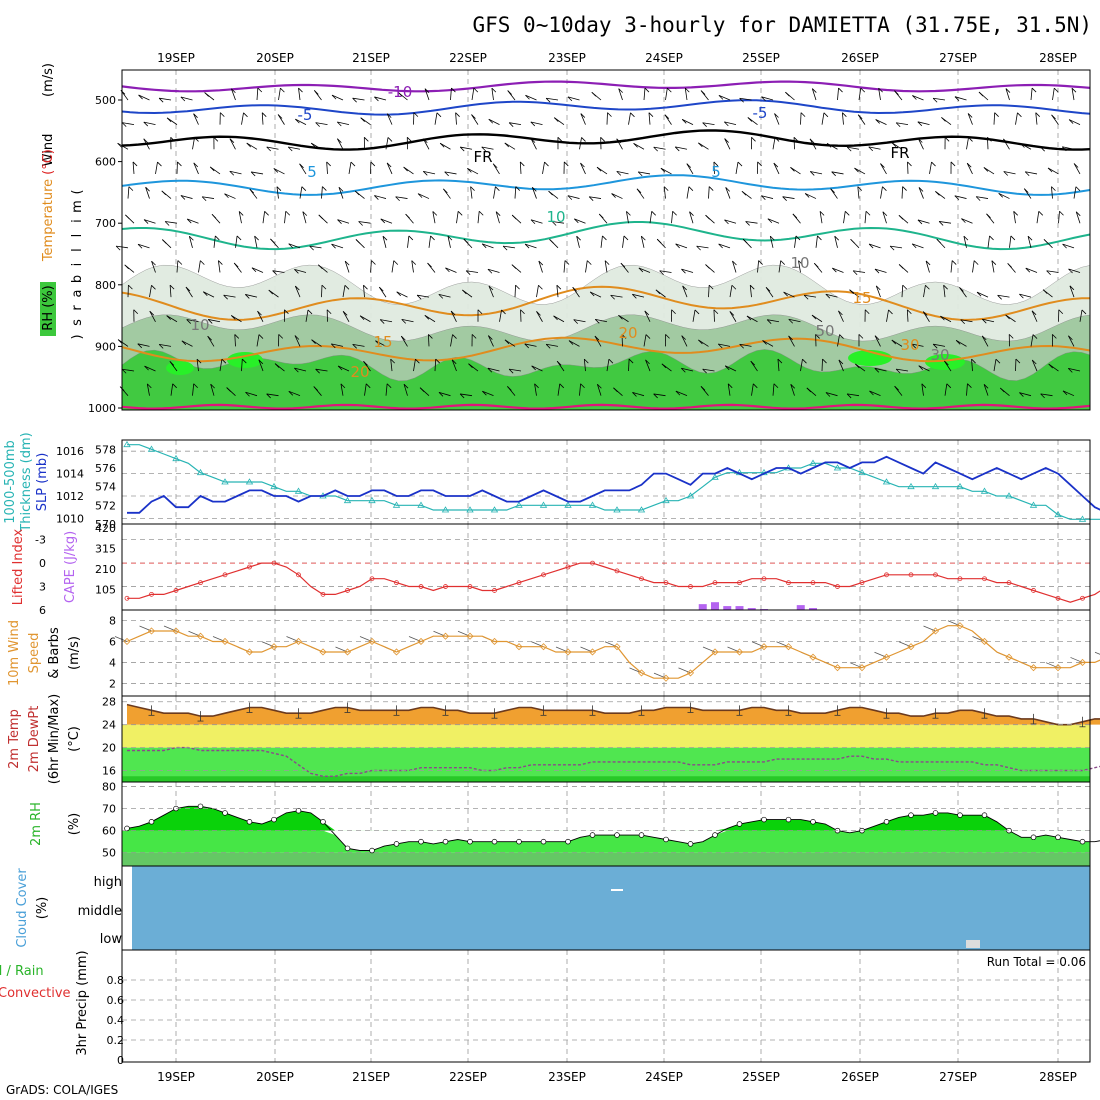  What do you see at coordinates (111, 939) in the screenshot?
I see `cloud-level-tick: low` at bounding box center [111, 939].